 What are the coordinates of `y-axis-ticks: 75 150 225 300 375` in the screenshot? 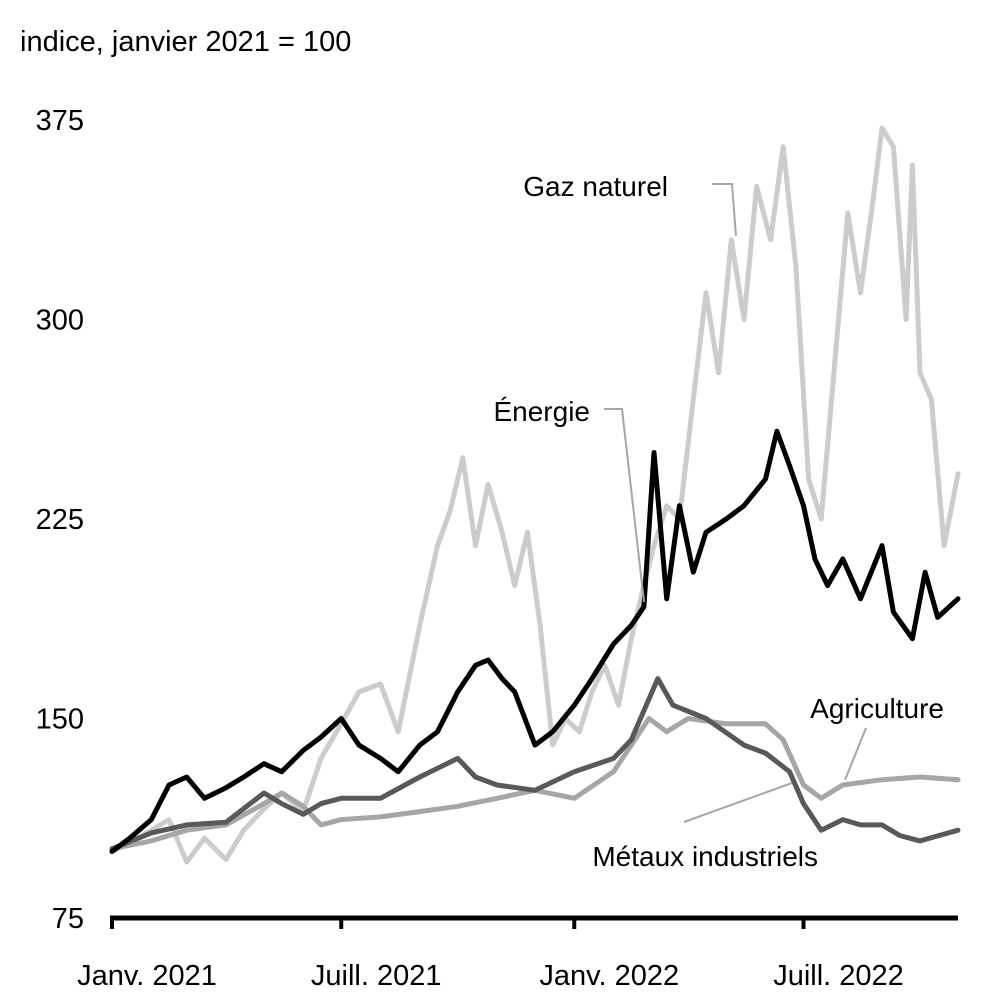 It's located at (60, 520).